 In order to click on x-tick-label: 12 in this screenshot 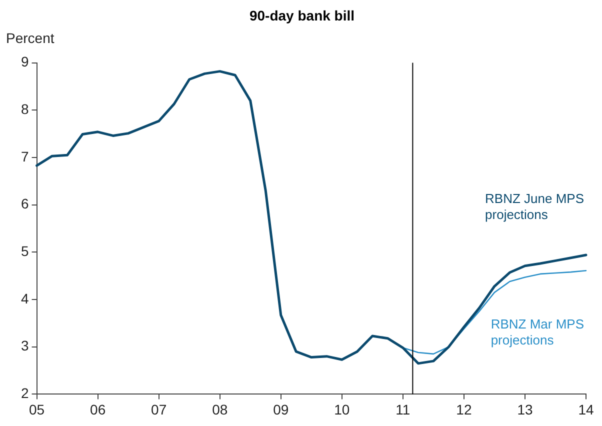, I will do `click(464, 409)`.